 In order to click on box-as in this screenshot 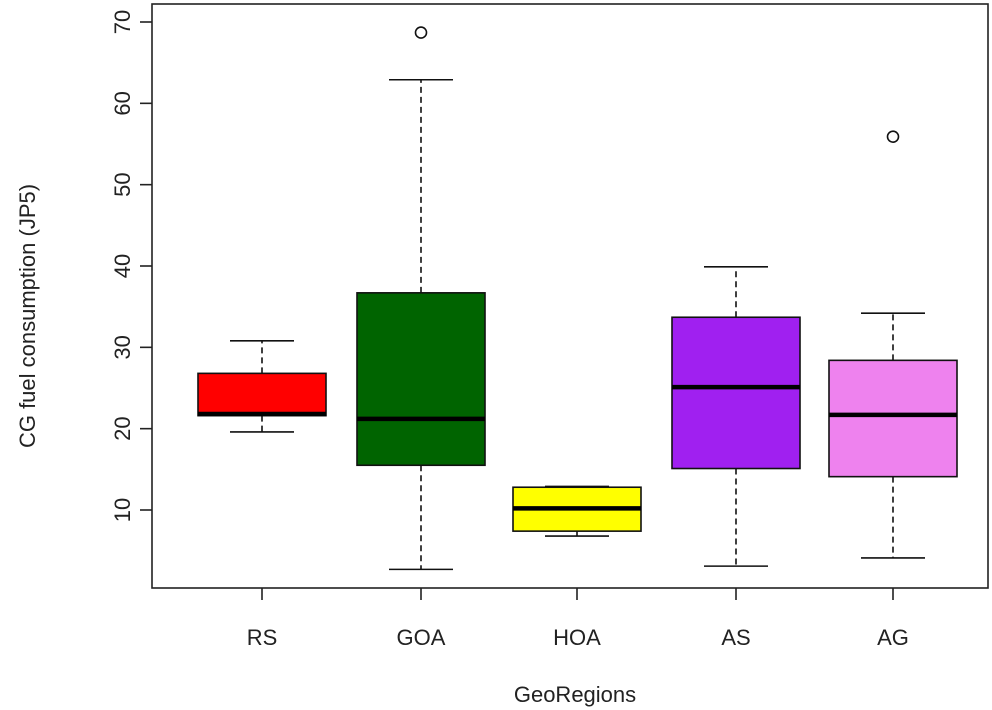, I will do `click(736, 416)`.